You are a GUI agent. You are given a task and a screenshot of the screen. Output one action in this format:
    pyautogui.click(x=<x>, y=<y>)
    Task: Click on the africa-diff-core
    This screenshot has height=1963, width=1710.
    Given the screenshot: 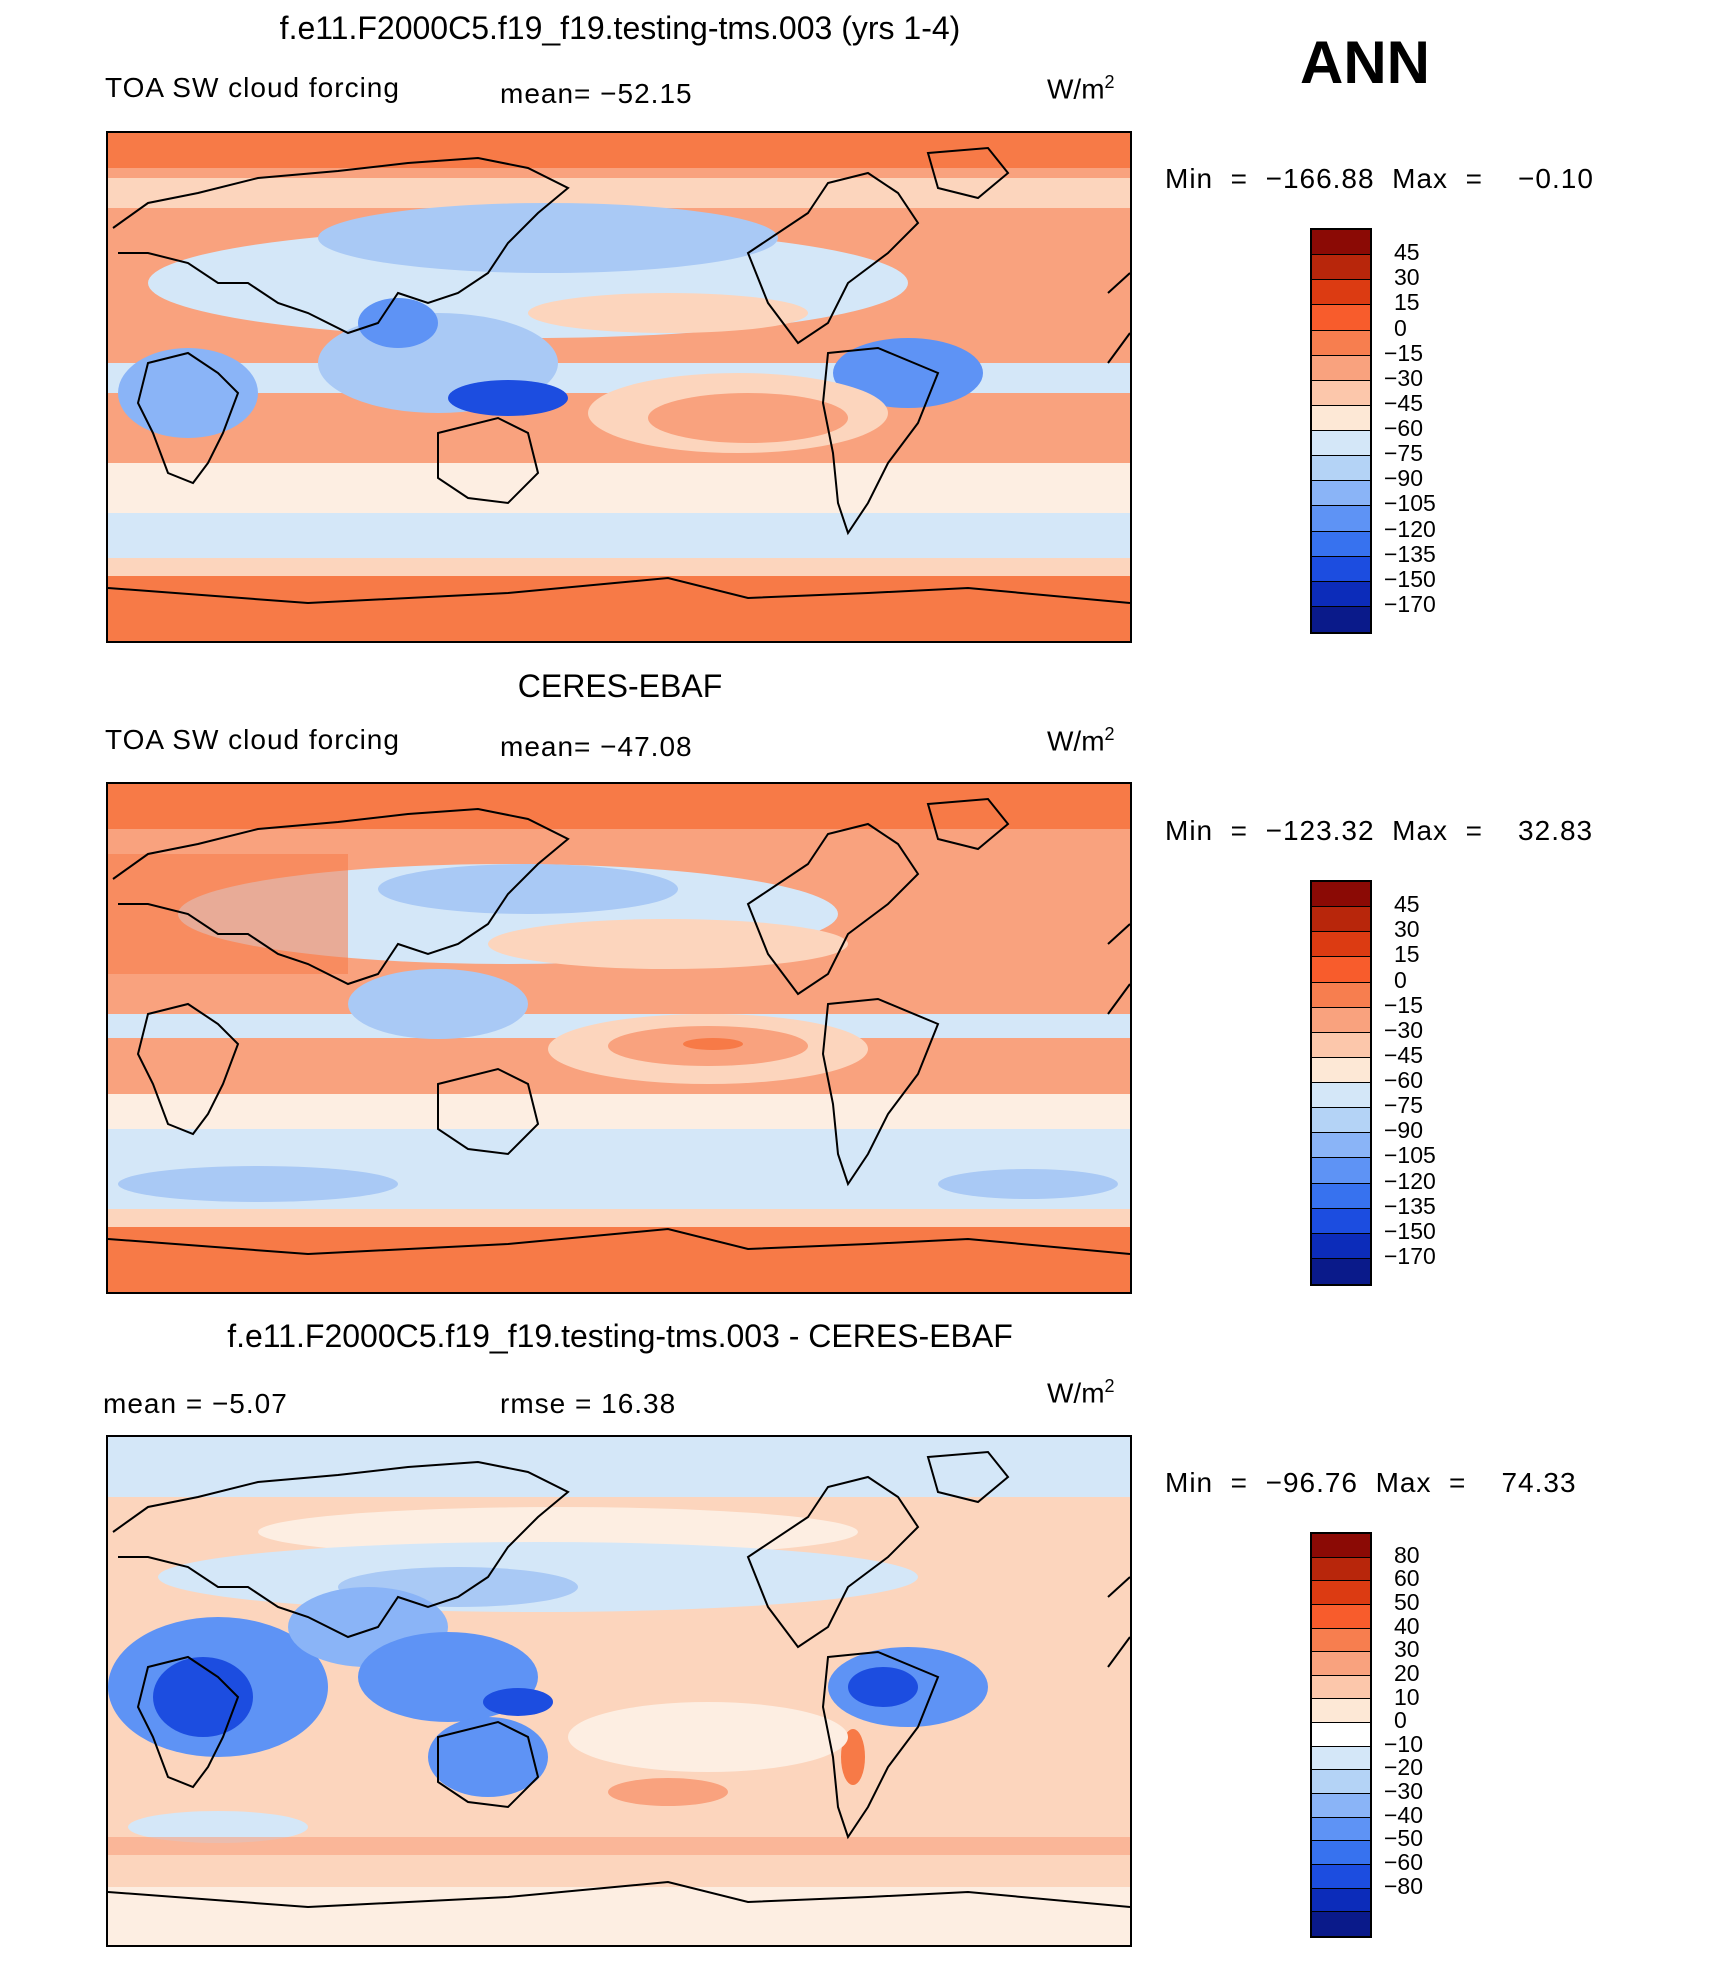 What is the action you would take?
    pyautogui.click(x=203, y=1697)
    